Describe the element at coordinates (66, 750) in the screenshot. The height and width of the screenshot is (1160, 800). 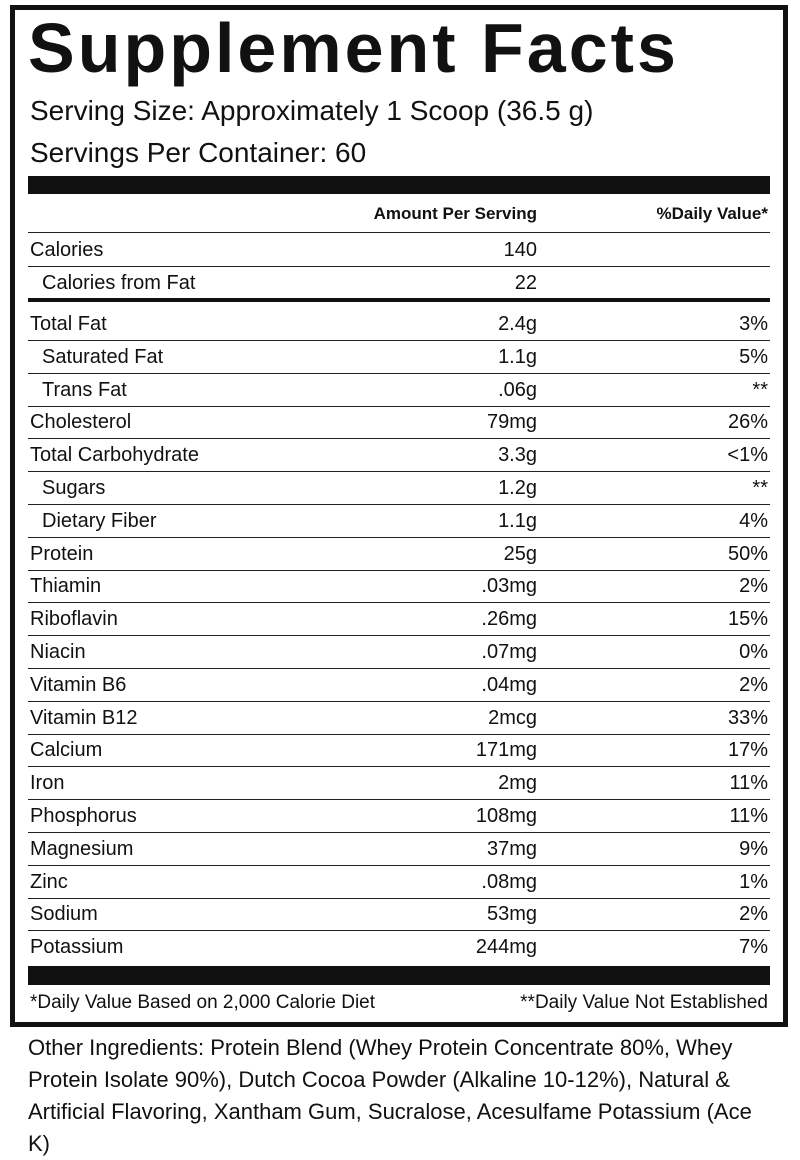
I see `nutrient-name: Calcium` at that location.